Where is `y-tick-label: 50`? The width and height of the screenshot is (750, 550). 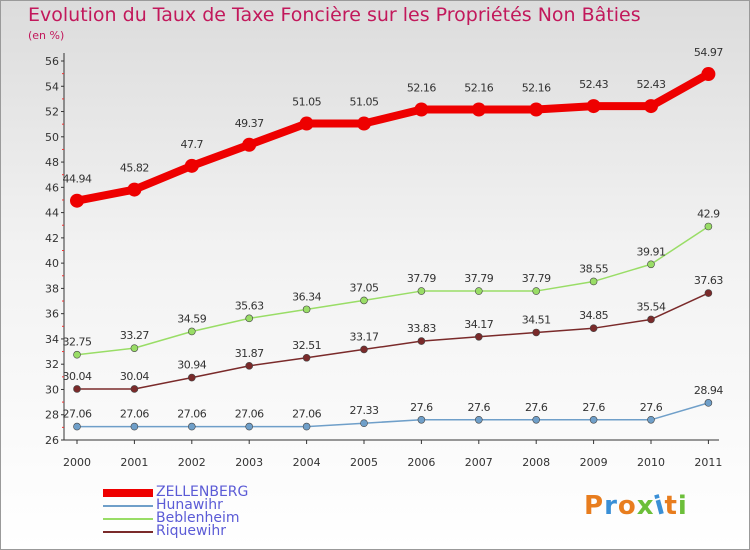 y-tick-label: 50 is located at coordinates (52, 137).